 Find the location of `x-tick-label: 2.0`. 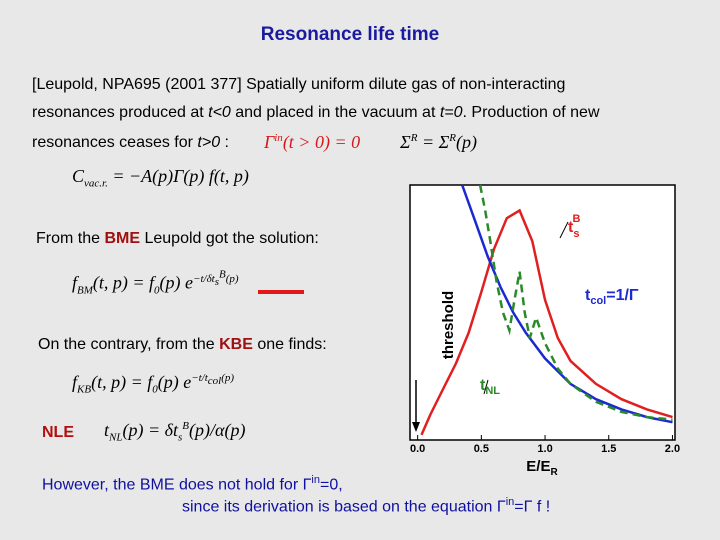

x-tick-label: 2.0 is located at coordinates (672, 449).